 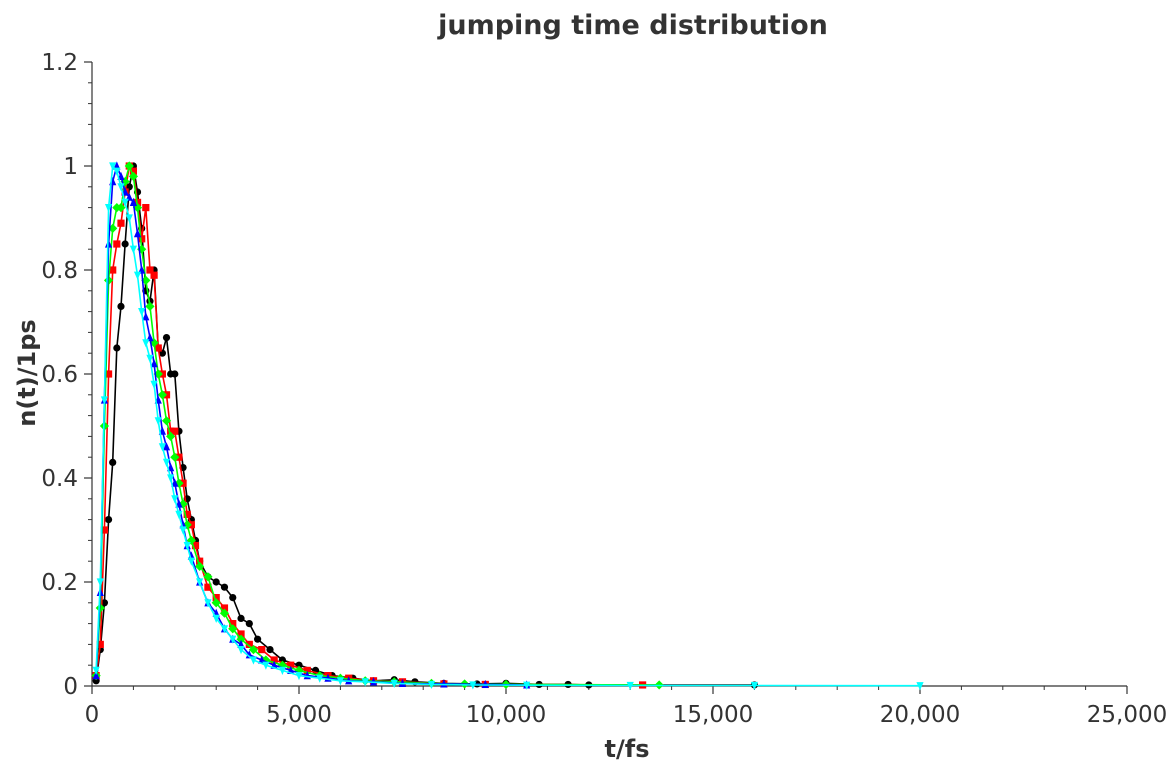 I want to click on x-axis-label: t/fs, so click(x=627, y=749).